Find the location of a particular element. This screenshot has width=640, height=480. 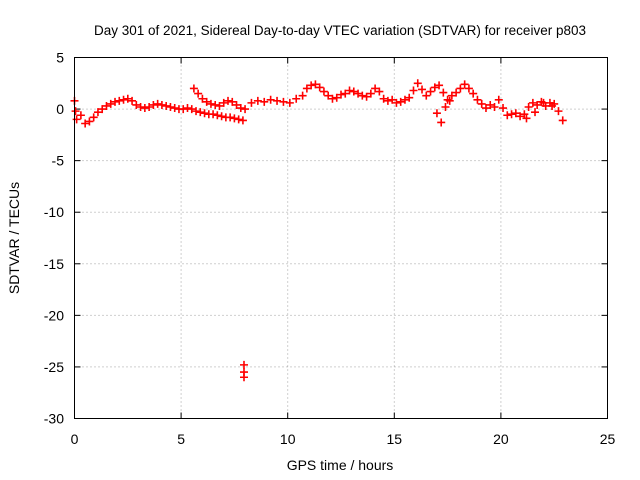

y-tick-label: -30 is located at coordinates (54, 419).